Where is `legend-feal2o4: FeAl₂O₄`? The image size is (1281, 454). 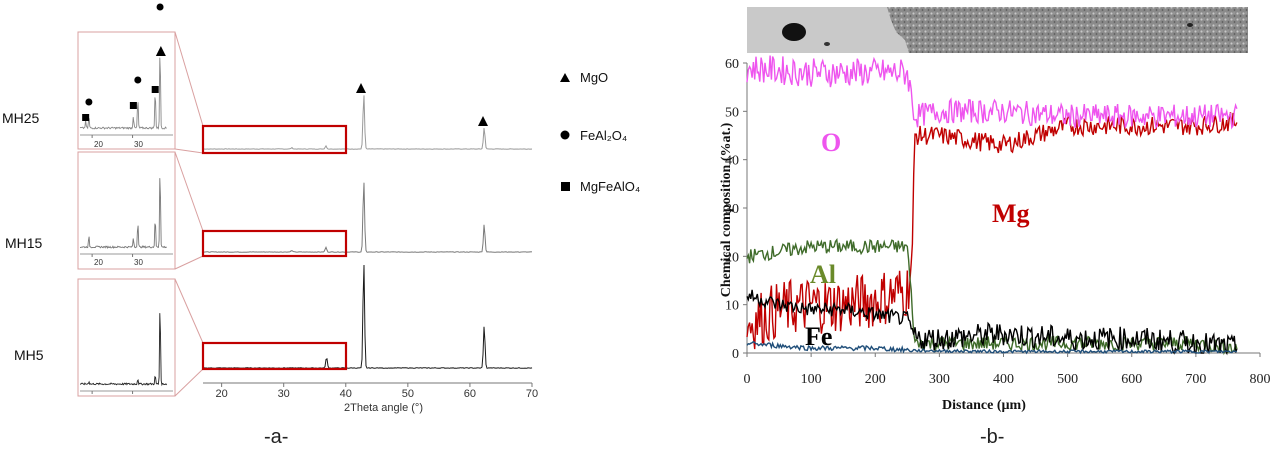 legend-feal2o4: FeAl₂O₄ is located at coordinates (603, 135).